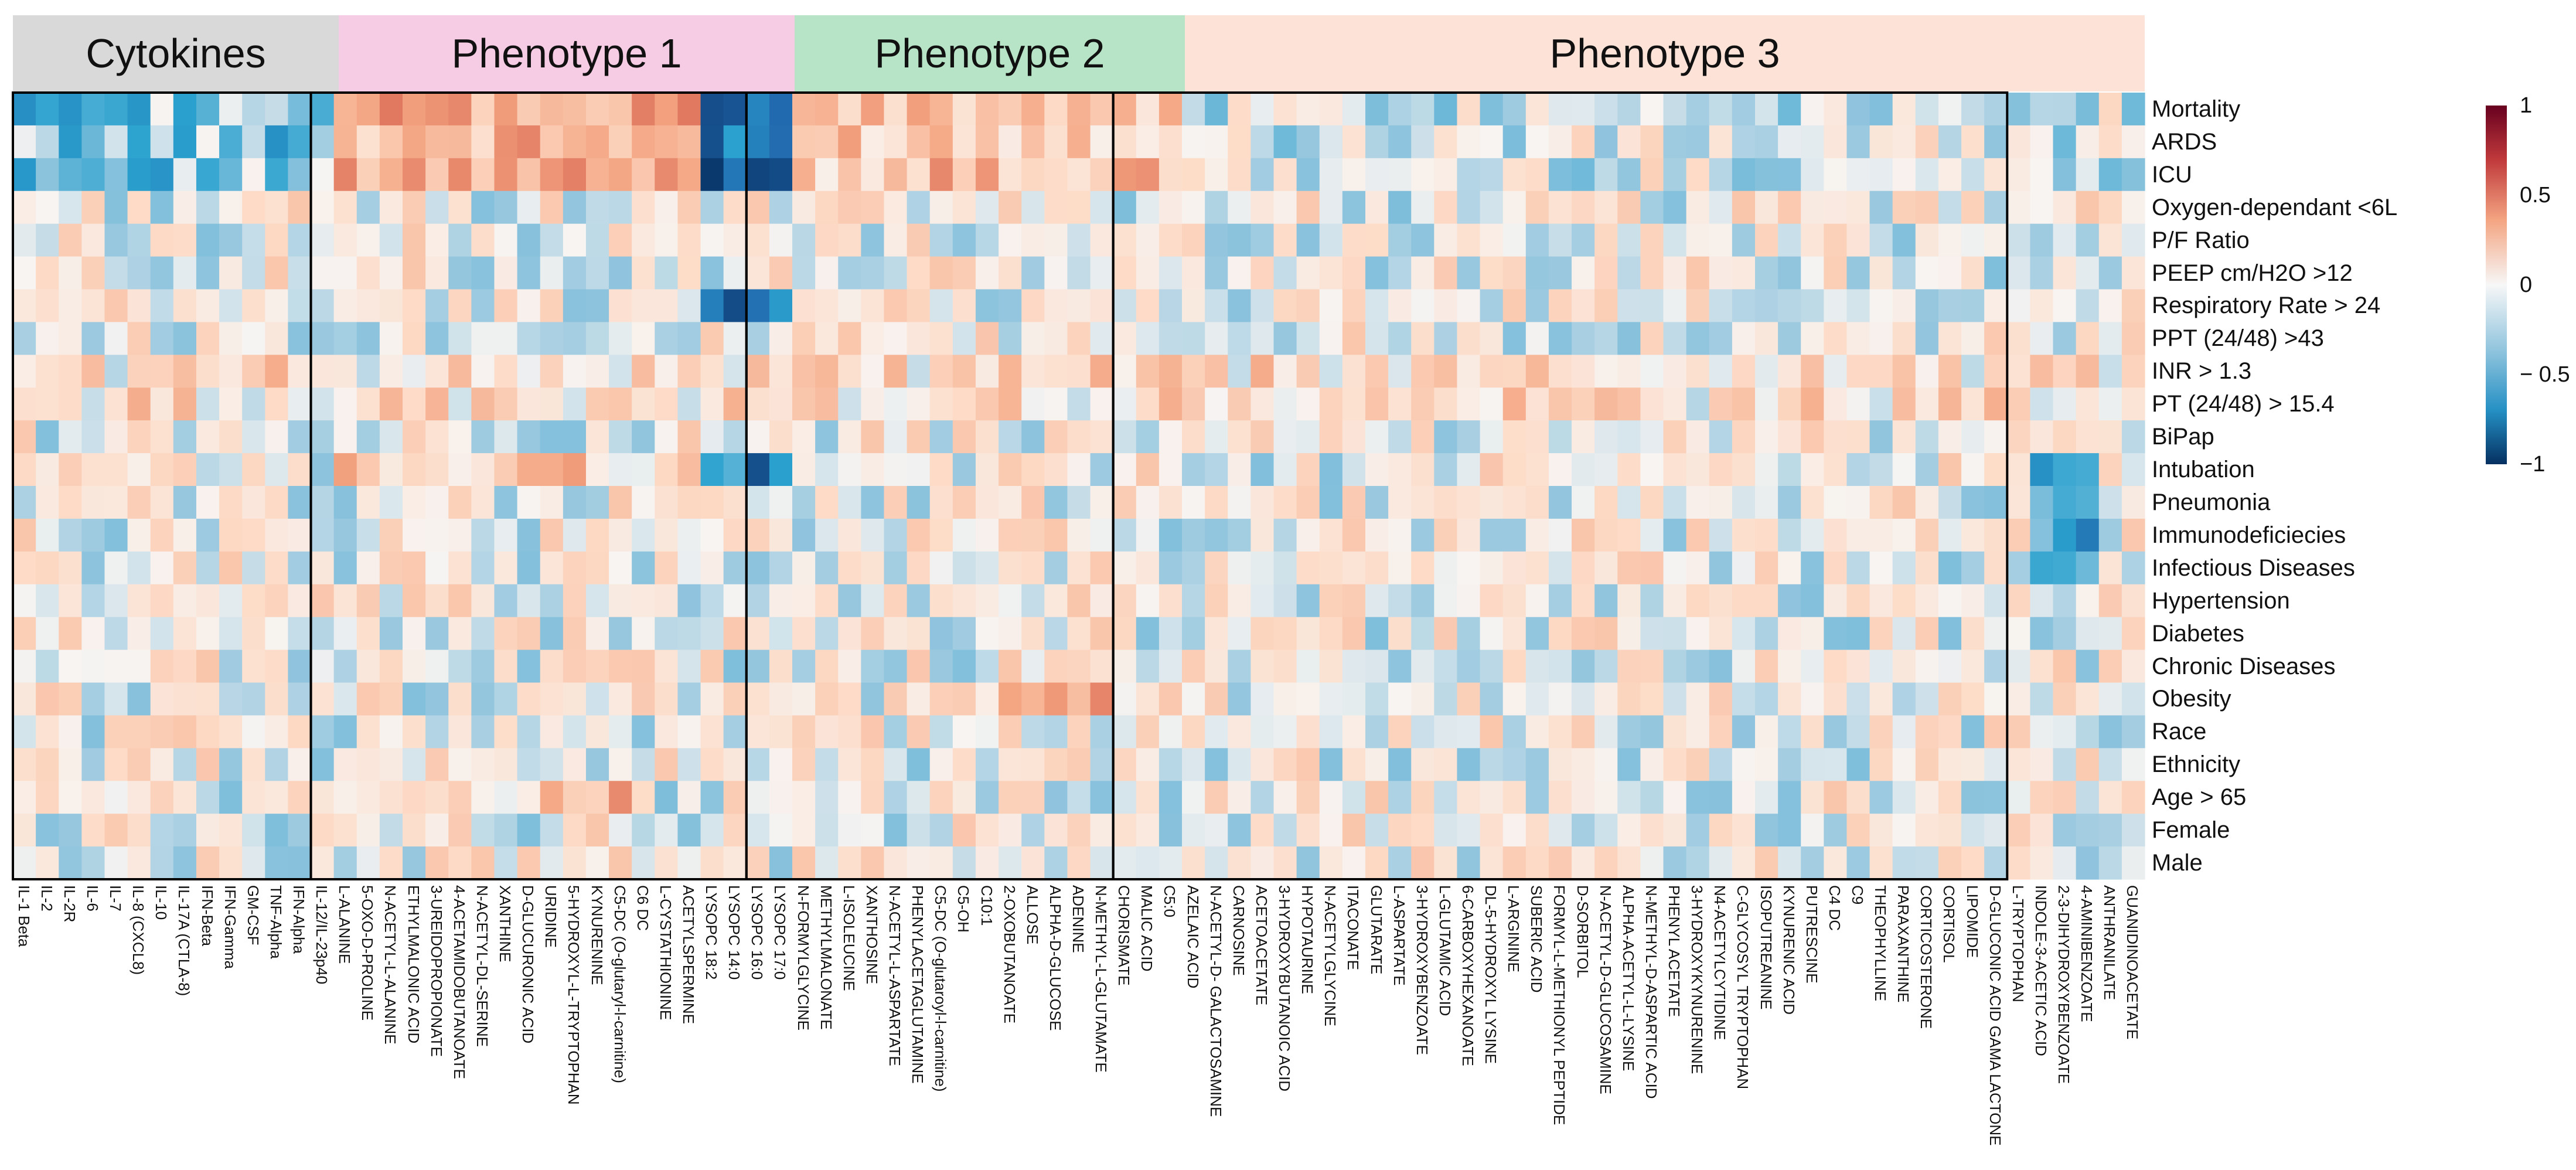 This screenshot has width=2576, height=1170. What do you see at coordinates (1605, 989) in the screenshot?
I see `column-label: N-ACETYL-D-GLUCOSAMINE` at bounding box center [1605, 989].